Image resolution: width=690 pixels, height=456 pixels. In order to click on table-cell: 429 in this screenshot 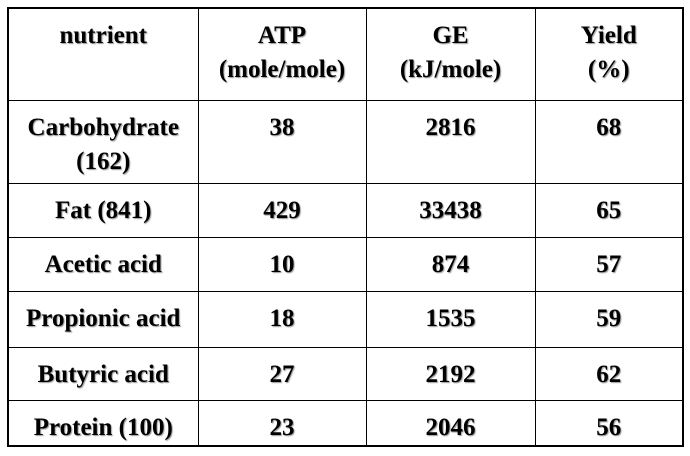, I will do `click(282, 210)`.